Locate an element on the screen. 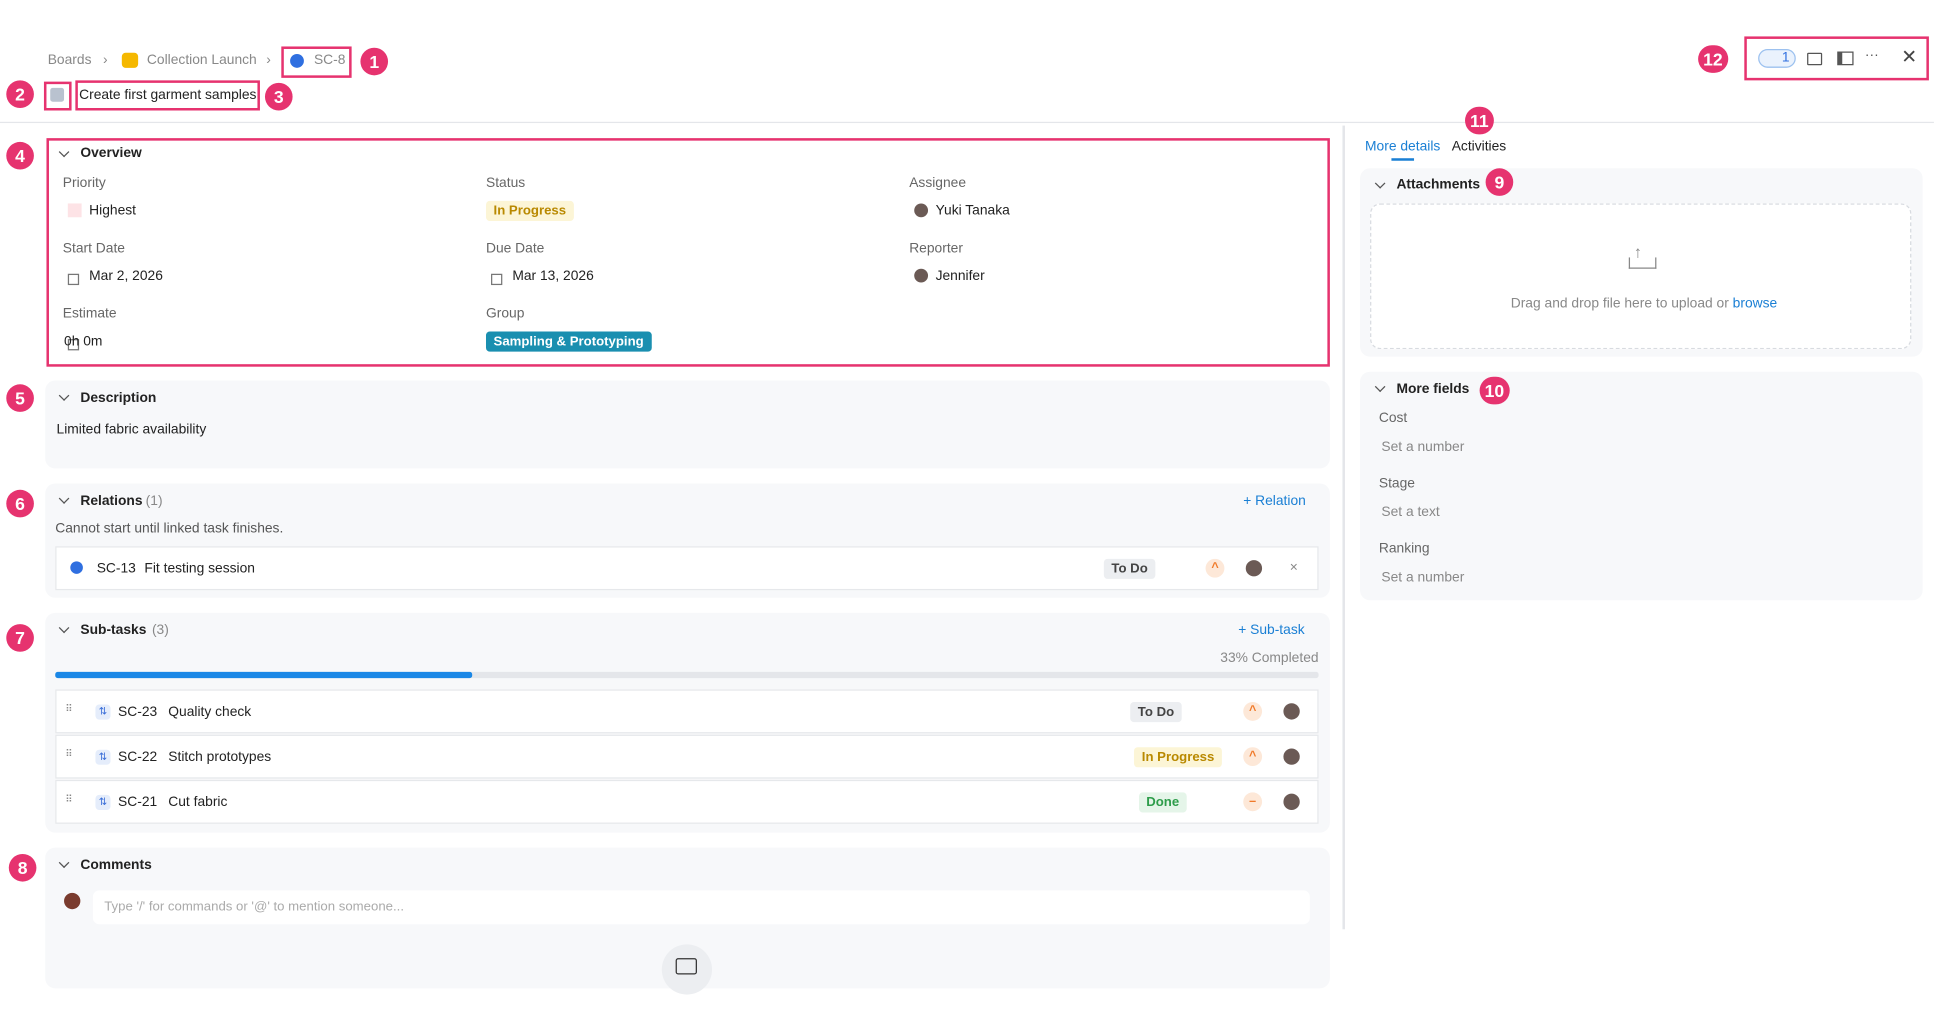 The width and height of the screenshot is (1944, 1009). checkbox is located at coordinates (57, 94).